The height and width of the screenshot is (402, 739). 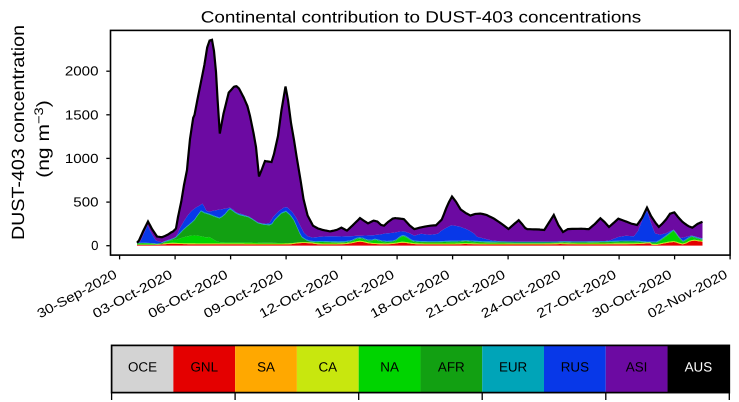 What do you see at coordinates (94, 245) in the screenshot?
I see `svg-text: 0` at bounding box center [94, 245].